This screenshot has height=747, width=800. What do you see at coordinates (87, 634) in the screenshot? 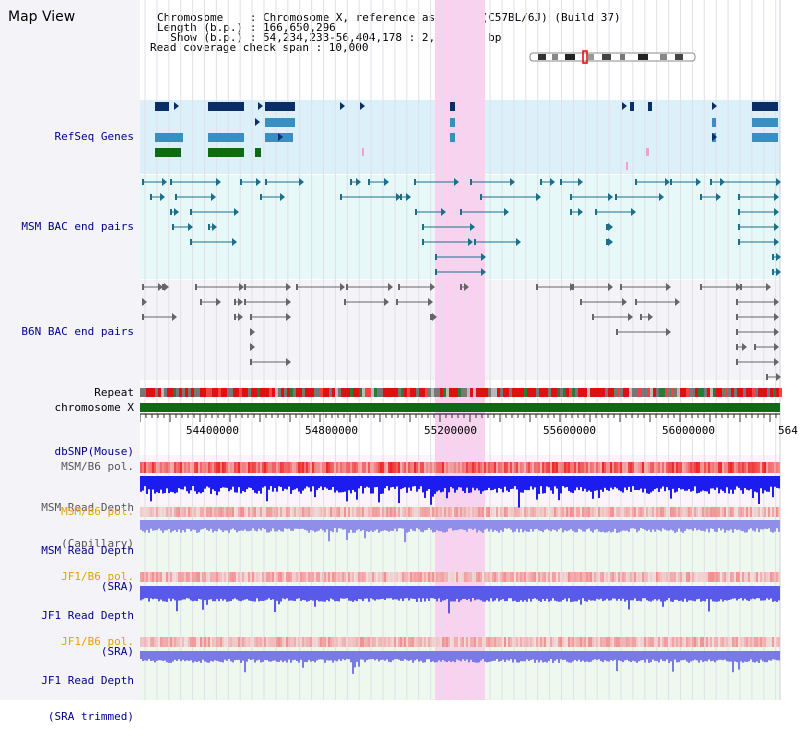
I see `track-label-jf1-depth-sra: JF1 Read Depth (SRA)` at bounding box center [87, 634].